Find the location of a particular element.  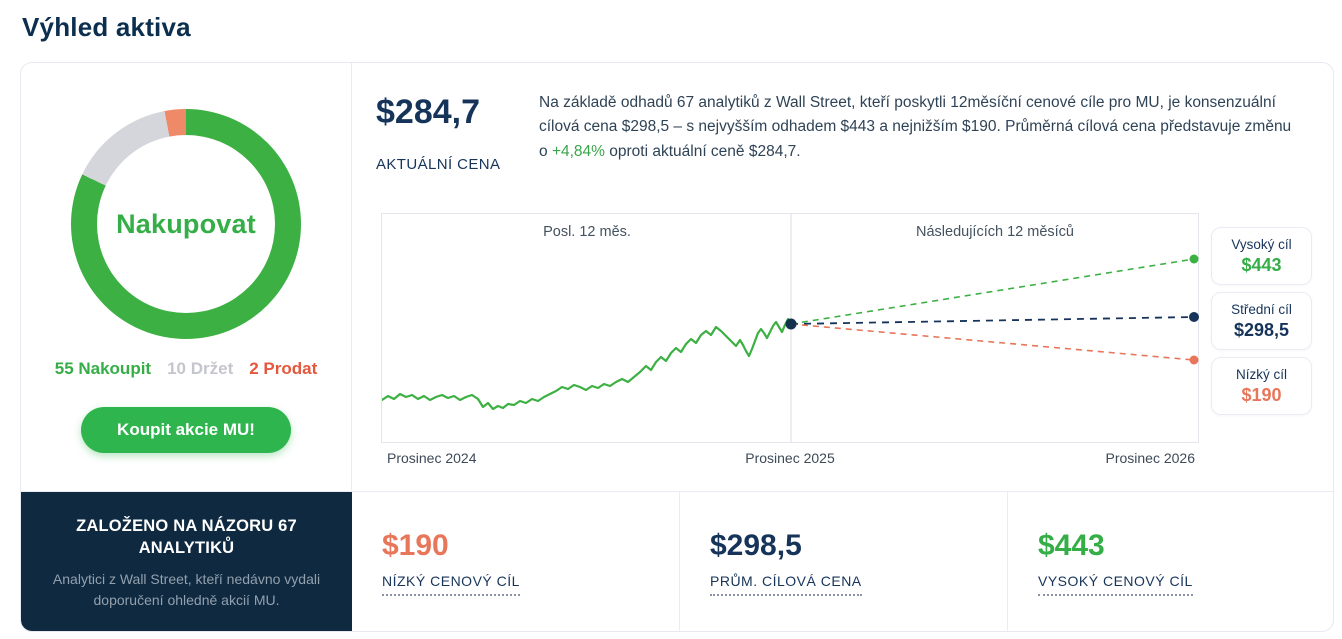

mean-target-box: Střední cíl $298,5 is located at coordinates (1261, 321).